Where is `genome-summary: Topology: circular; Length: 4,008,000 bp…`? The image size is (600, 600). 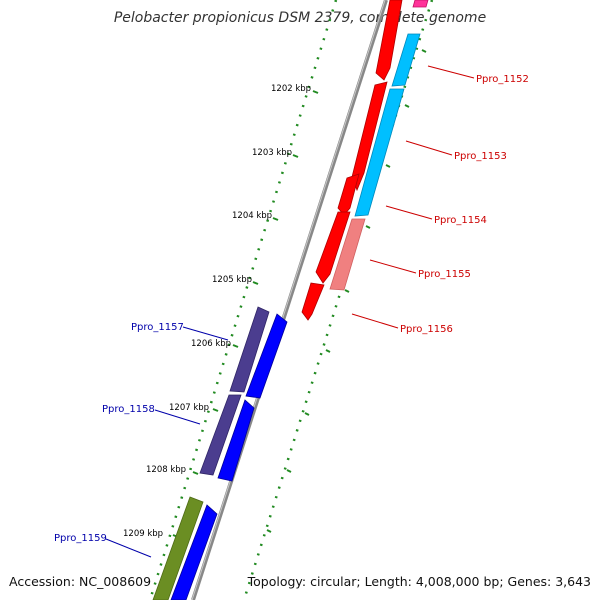
genome-summary: Topology: circular; Length: 4,008,000 bp… is located at coordinates (419, 581).